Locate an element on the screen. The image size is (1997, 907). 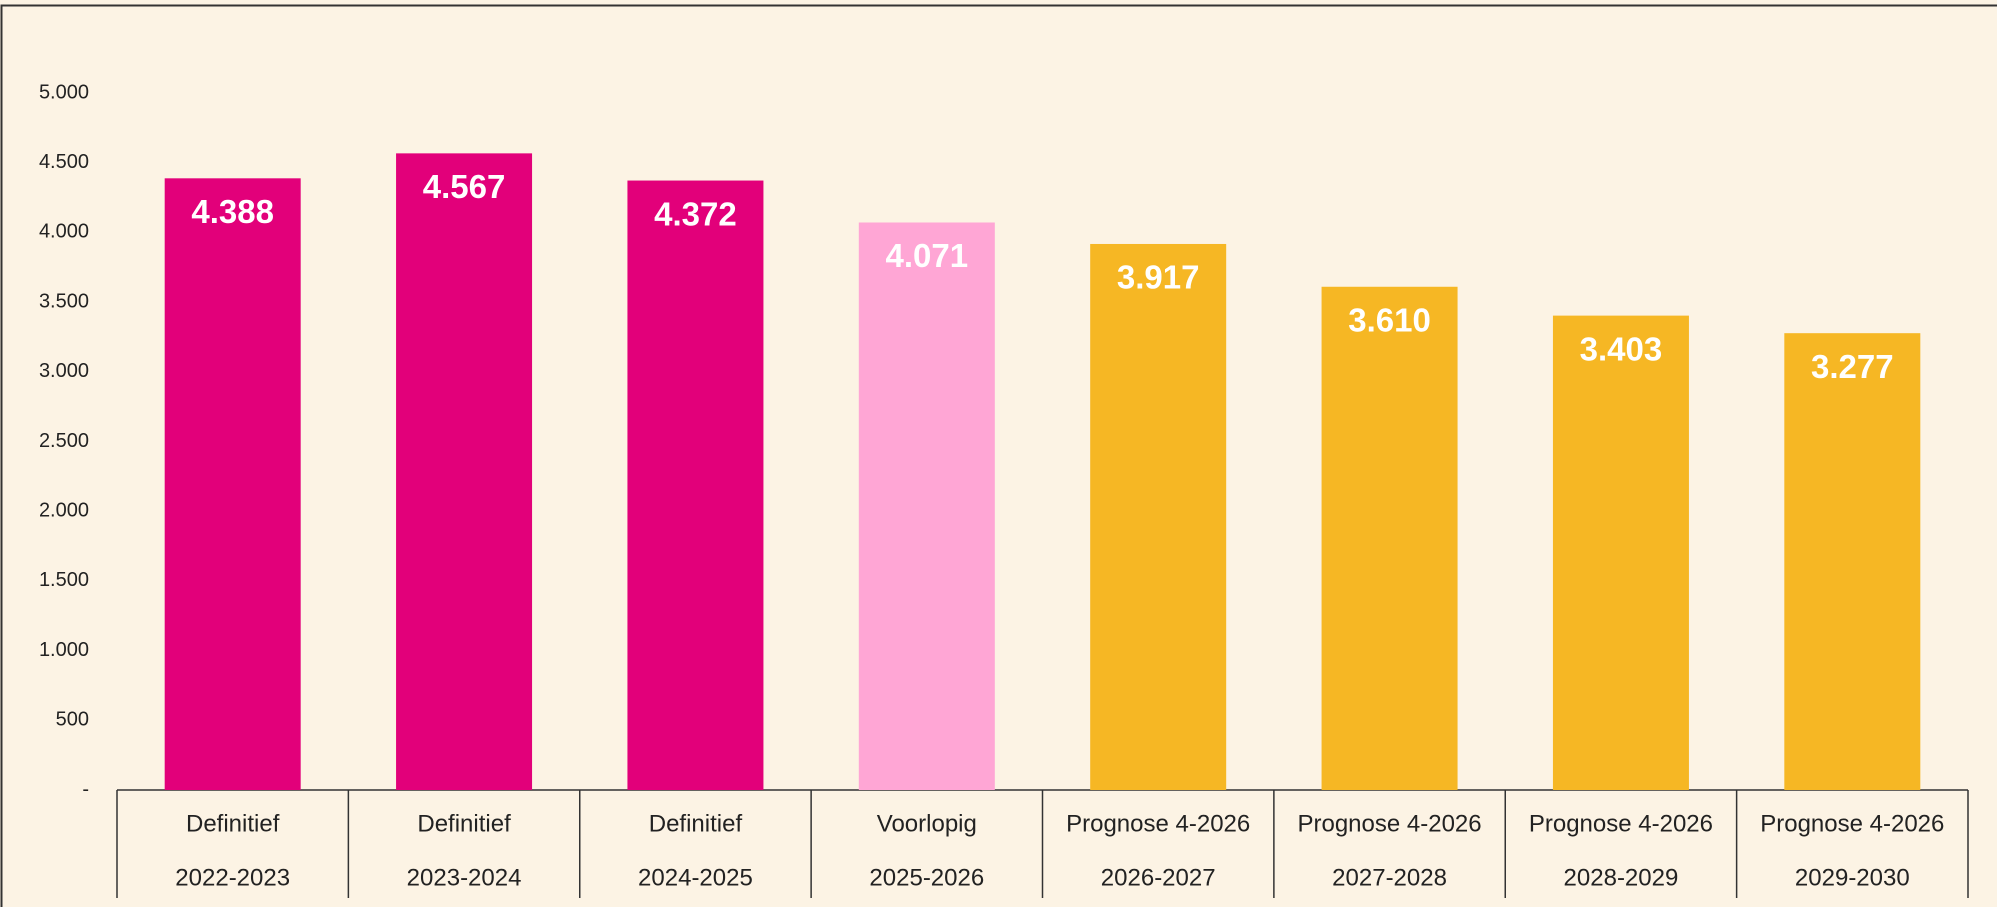
x-tick-label: 2026-2027 is located at coordinates (1158, 877).